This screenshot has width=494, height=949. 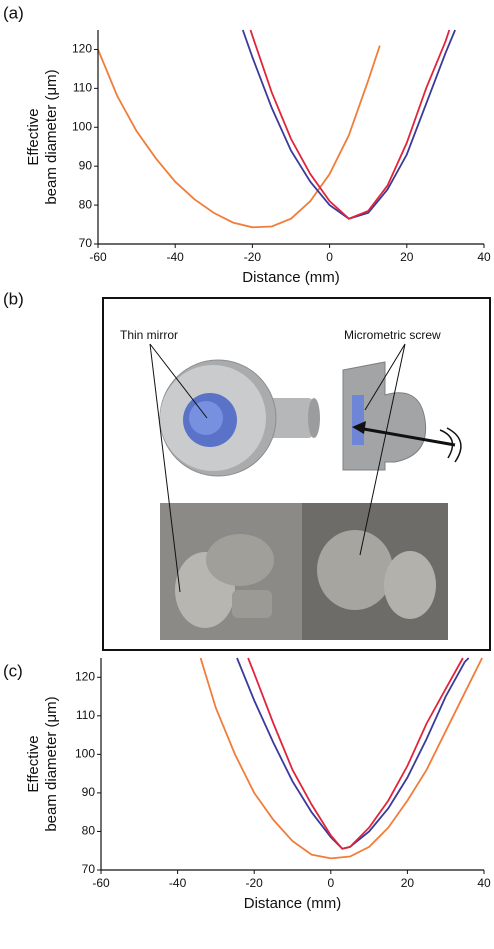 What do you see at coordinates (206, 418) in the screenshot?
I see `mirror-glint` at bounding box center [206, 418].